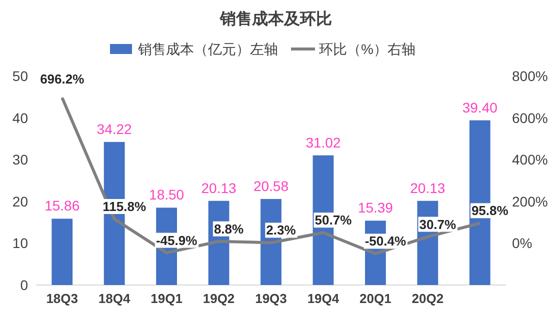 The width and height of the screenshot is (552, 322). Describe the element at coordinates (62, 251) in the screenshot. I see `bar` at that location.